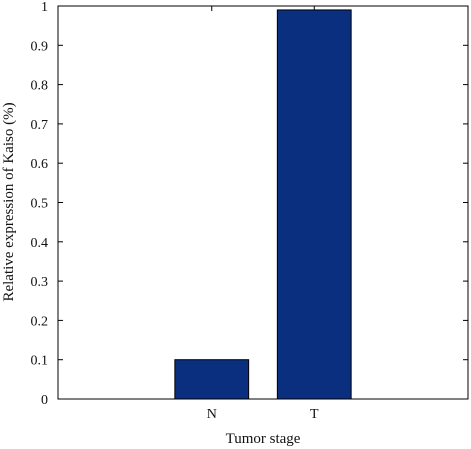 Image resolution: width=471 pixels, height=449 pixels. What do you see at coordinates (40, 46) in the screenshot?
I see `y-tick-label: 0.9` at bounding box center [40, 46].